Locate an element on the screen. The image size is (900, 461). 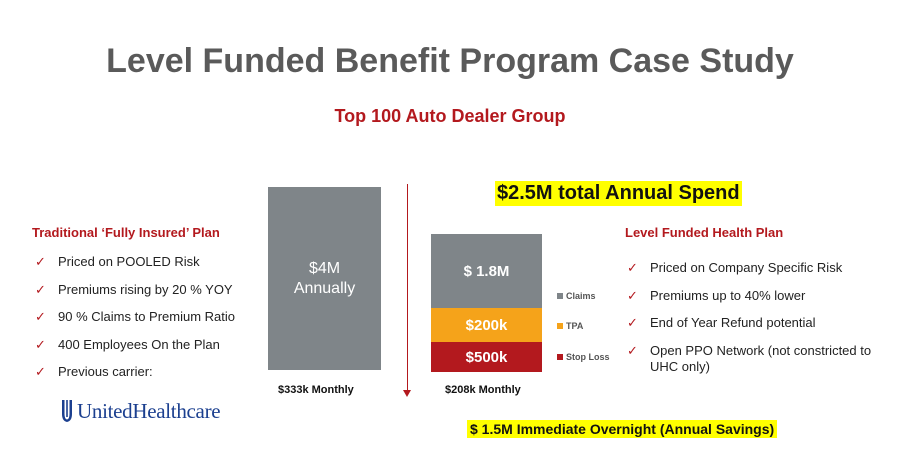
legend-label: Stop Loss is located at coordinates (588, 357).